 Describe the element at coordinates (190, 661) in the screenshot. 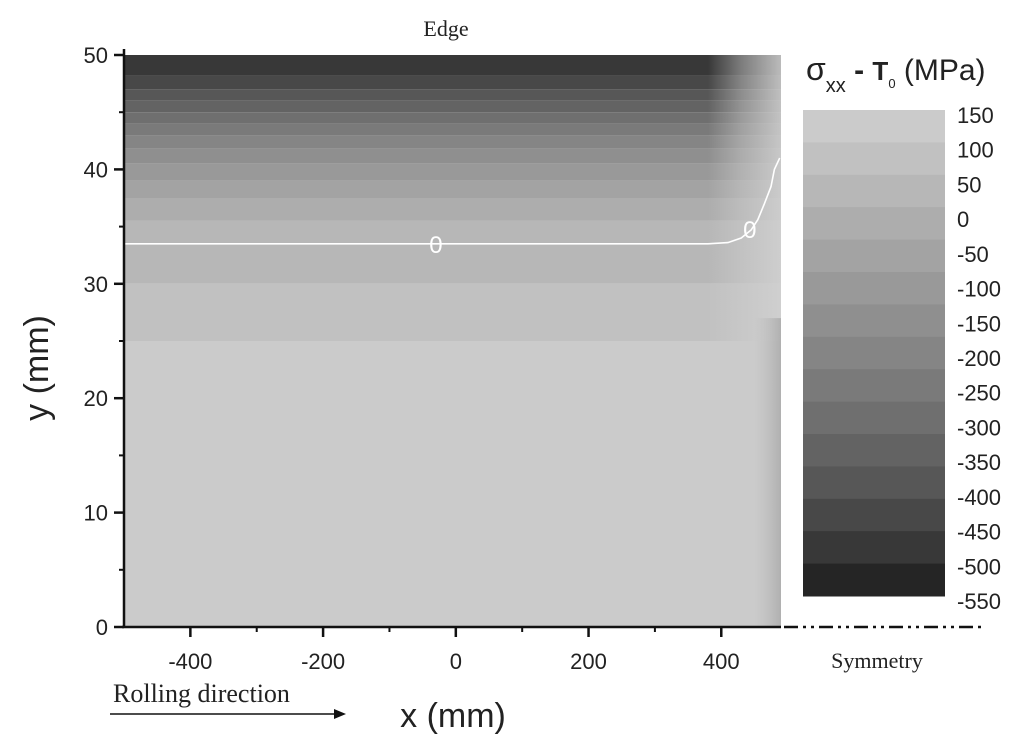

I see `x-tick-label-0: -400` at that location.